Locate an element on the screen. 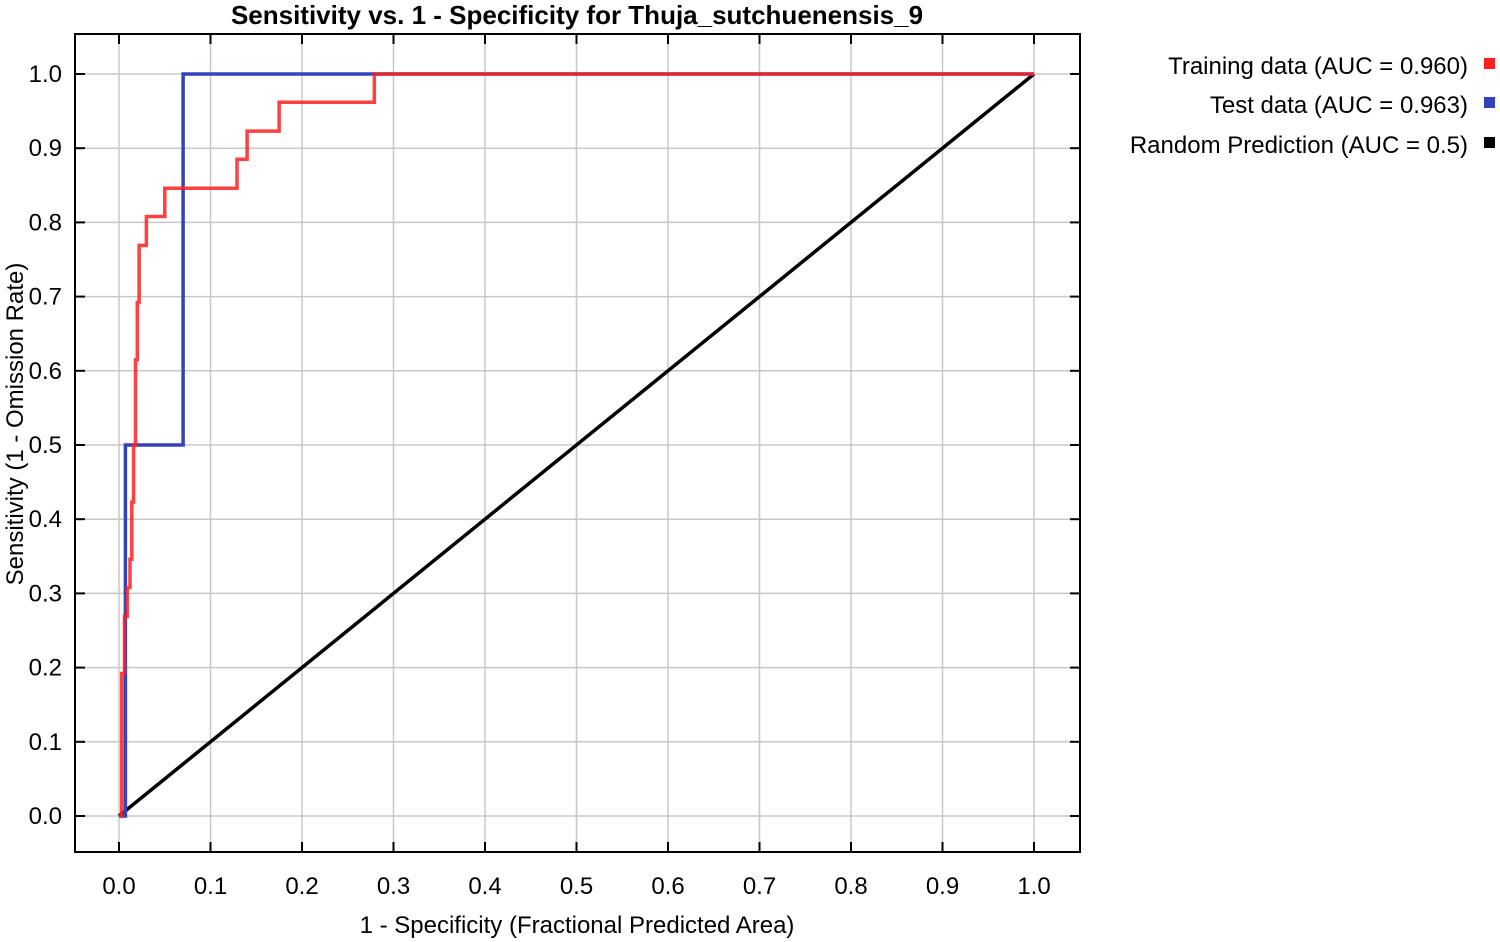 This screenshot has height=942, width=1500. y-tick-label: 1.0 is located at coordinates (45, 74).